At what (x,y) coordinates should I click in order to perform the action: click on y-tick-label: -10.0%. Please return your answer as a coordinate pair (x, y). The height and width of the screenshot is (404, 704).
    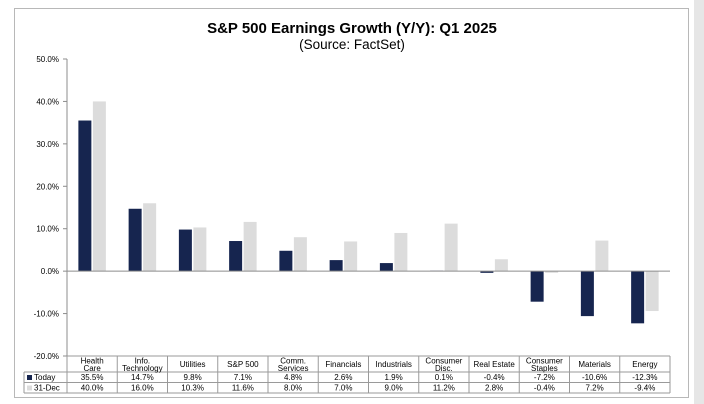
    Looking at the image, I should click on (46, 314).